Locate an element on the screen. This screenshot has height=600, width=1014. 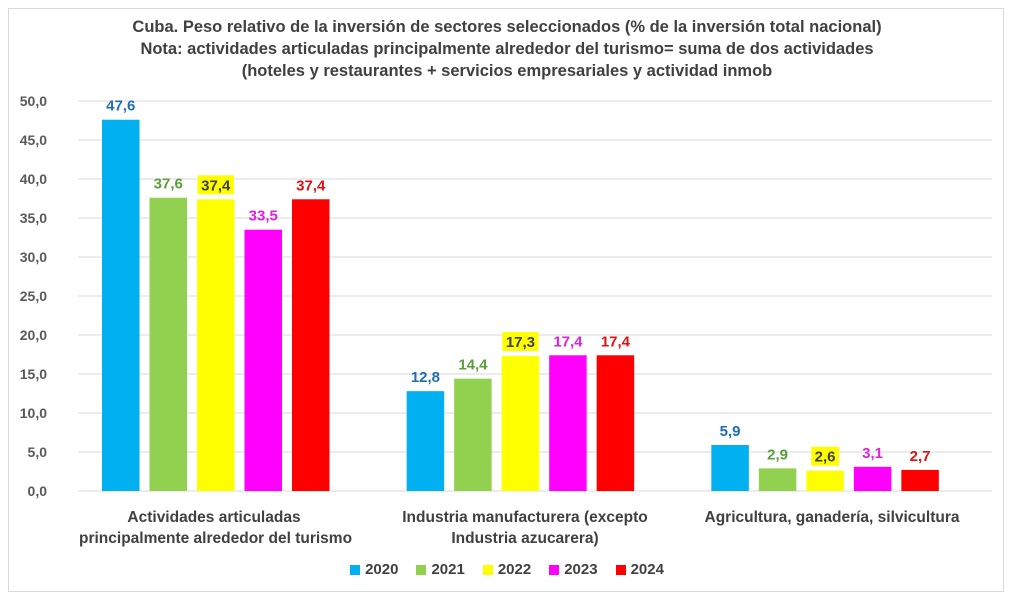
data-label-2020-cat0: 47,6 is located at coordinates (120, 106).